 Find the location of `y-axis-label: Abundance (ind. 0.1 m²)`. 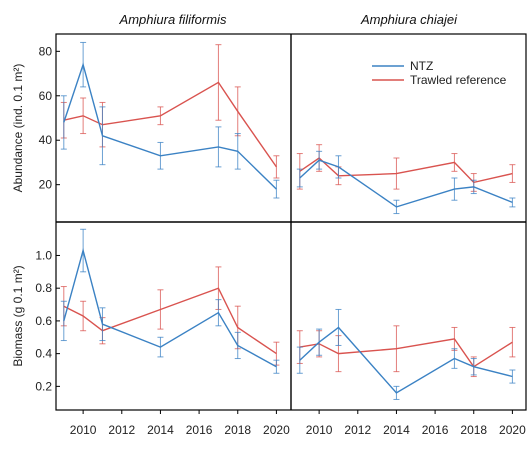

y-axis-label: Abundance (ind. 0.1 m²) is located at coordinates (18, 128).